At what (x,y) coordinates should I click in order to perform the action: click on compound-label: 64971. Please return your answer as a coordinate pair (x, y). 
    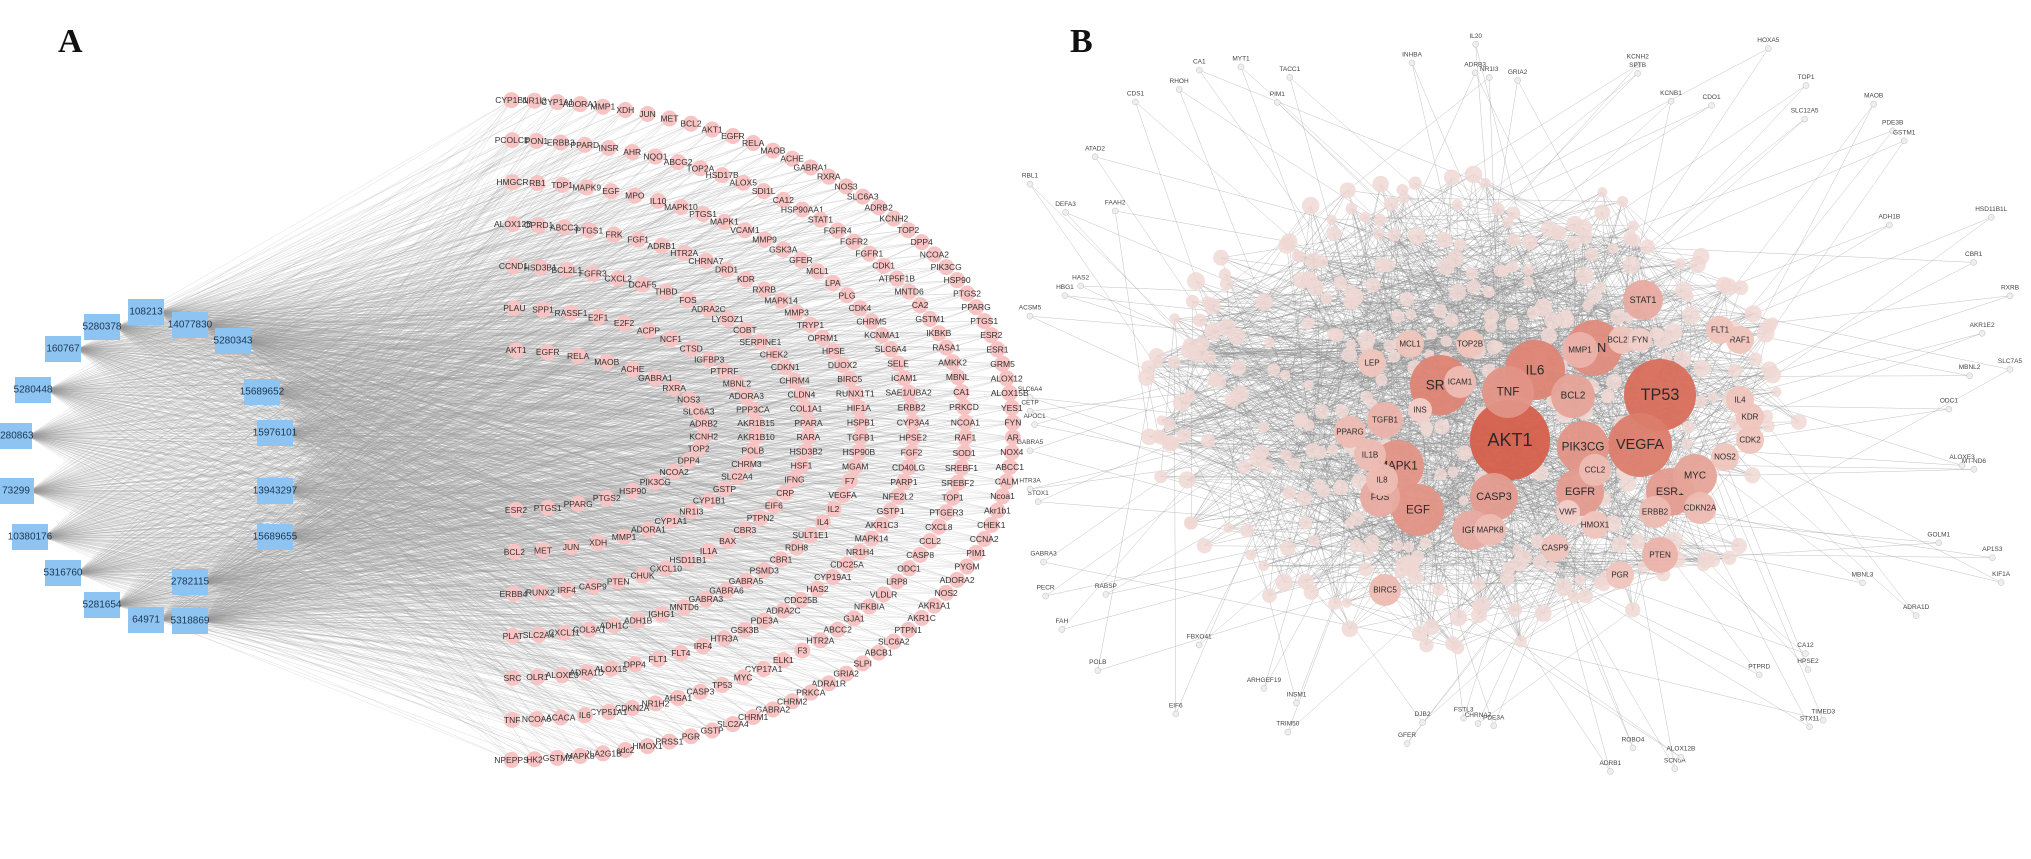
    Looking at the image, I should click on (146, 620).